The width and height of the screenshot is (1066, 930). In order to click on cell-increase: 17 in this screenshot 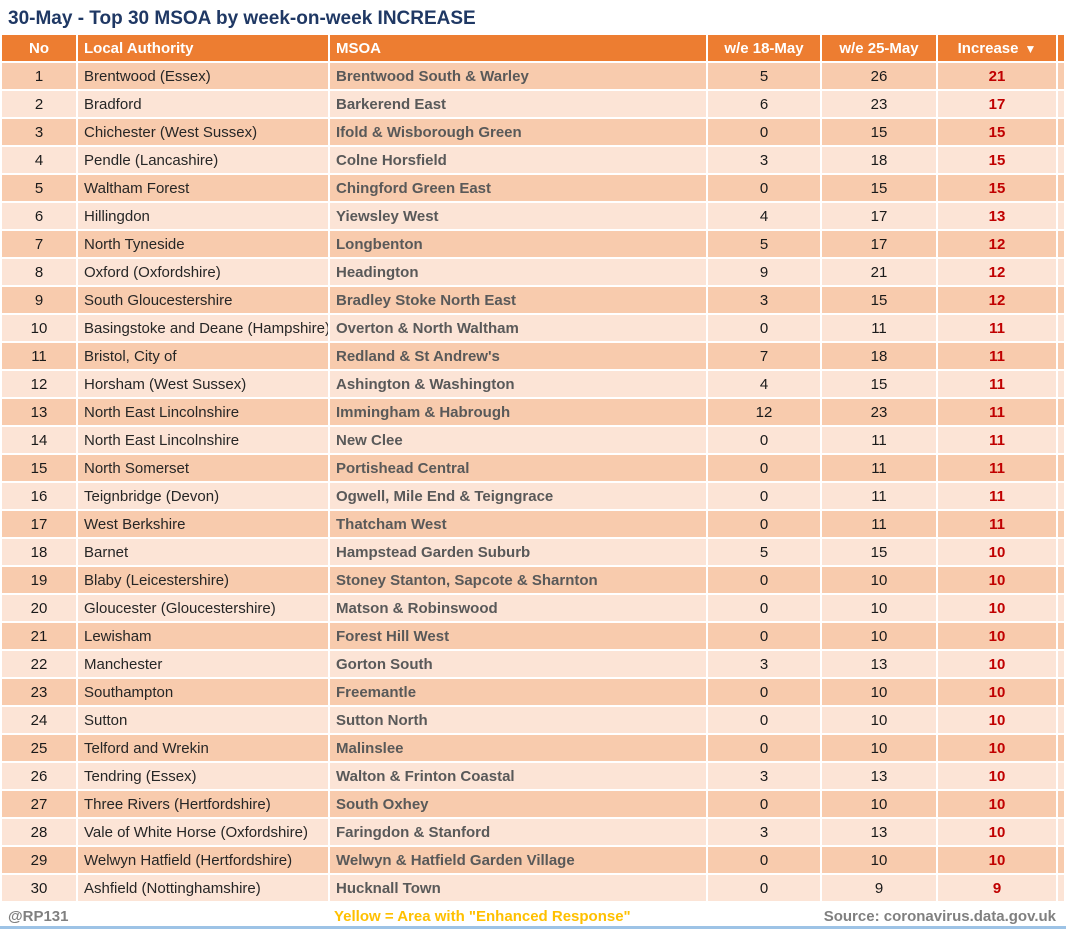, I will do `click(997, 104)`.